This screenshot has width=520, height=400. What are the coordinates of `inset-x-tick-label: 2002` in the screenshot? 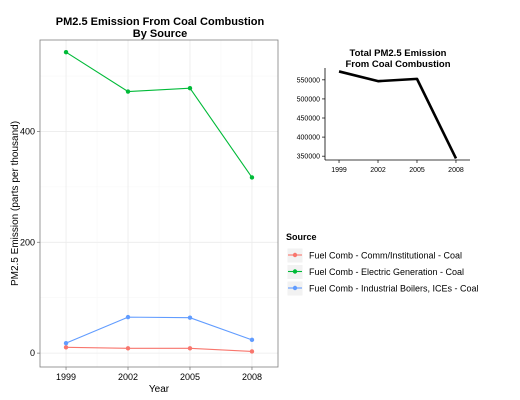 It's located at (378, 170).